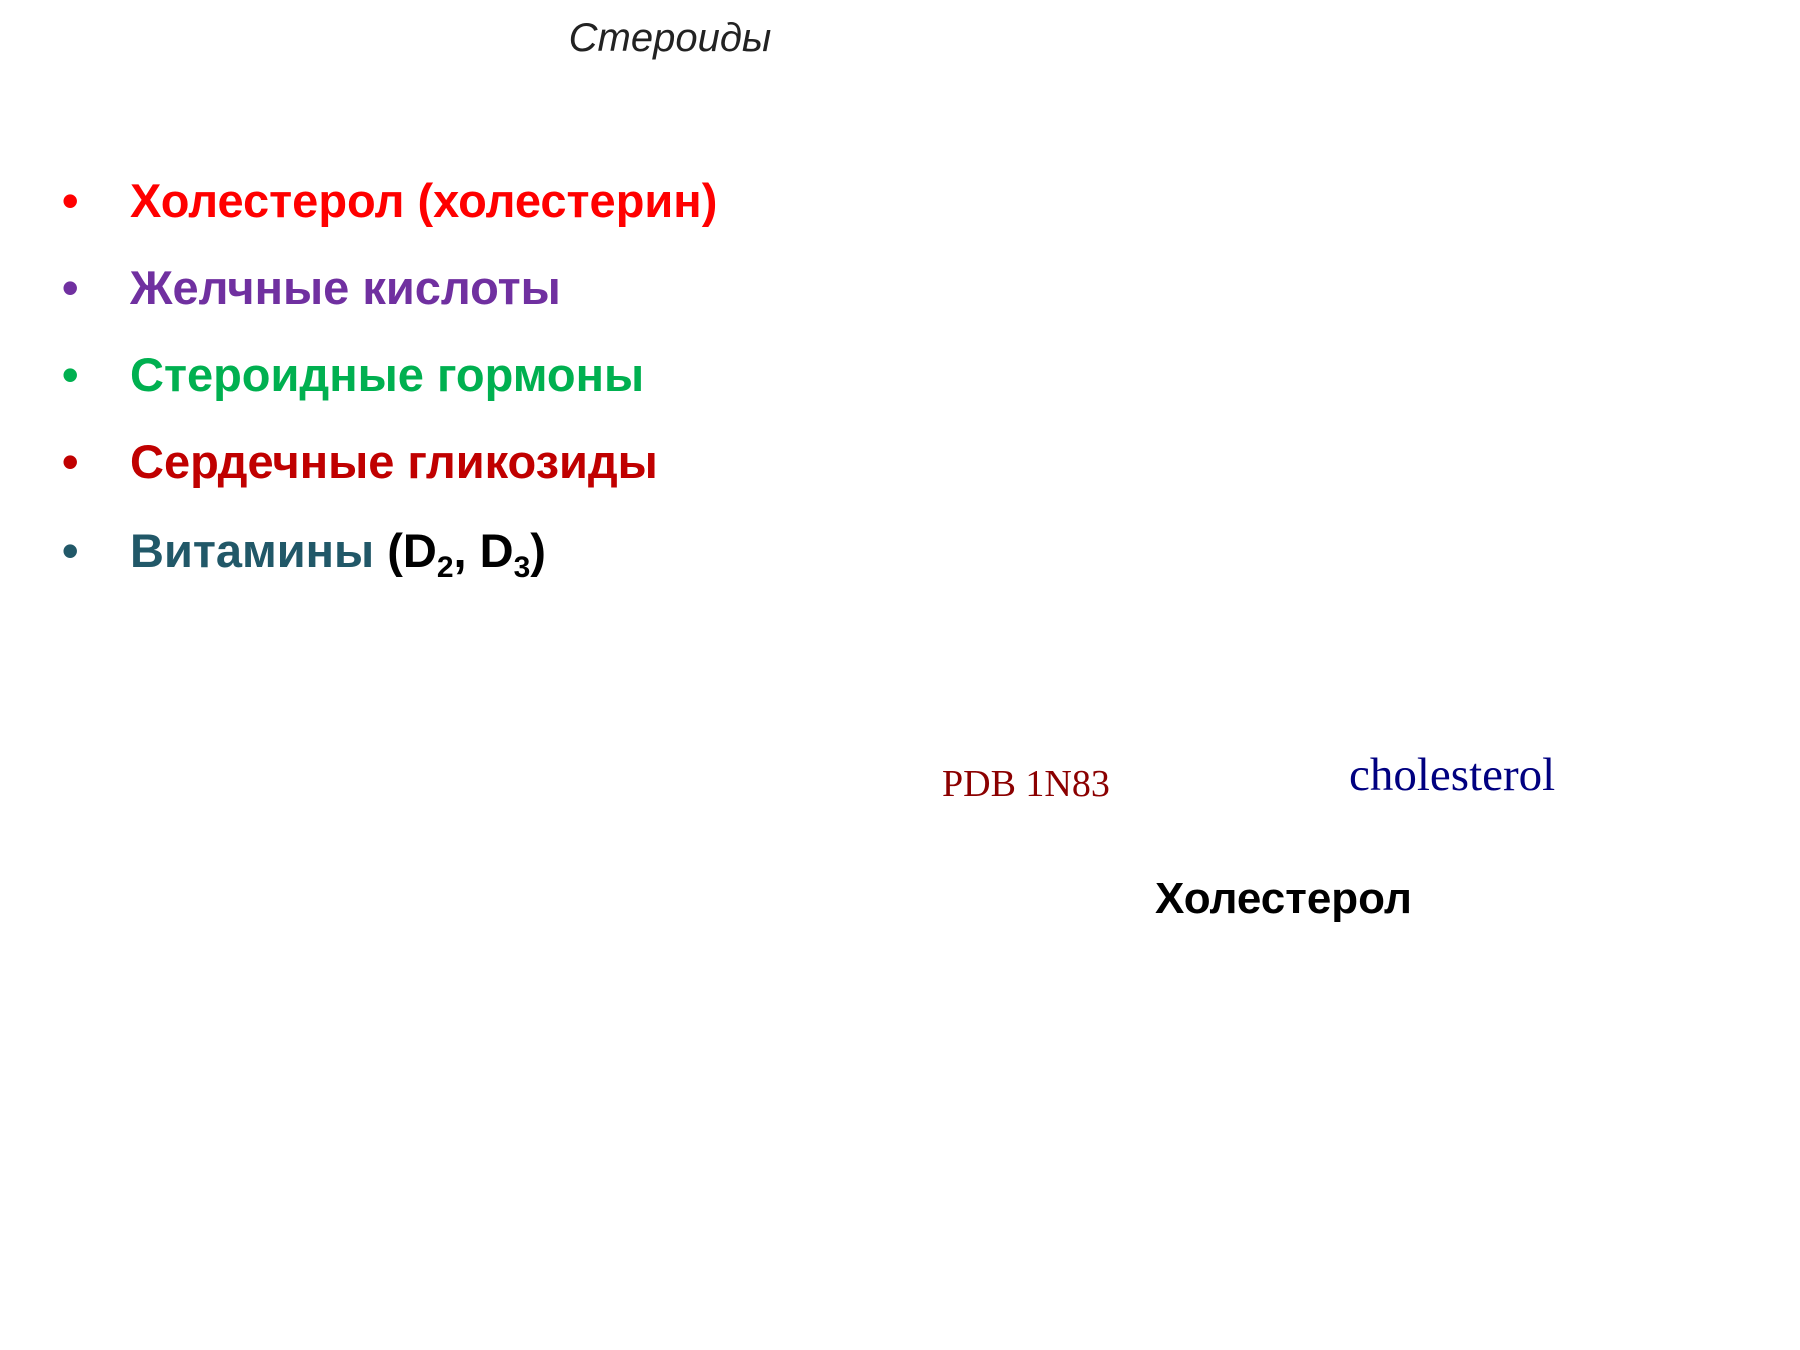  Describe the element at coordinates (538, 550) in the screenshot. I see `formula-part: )` at that location.